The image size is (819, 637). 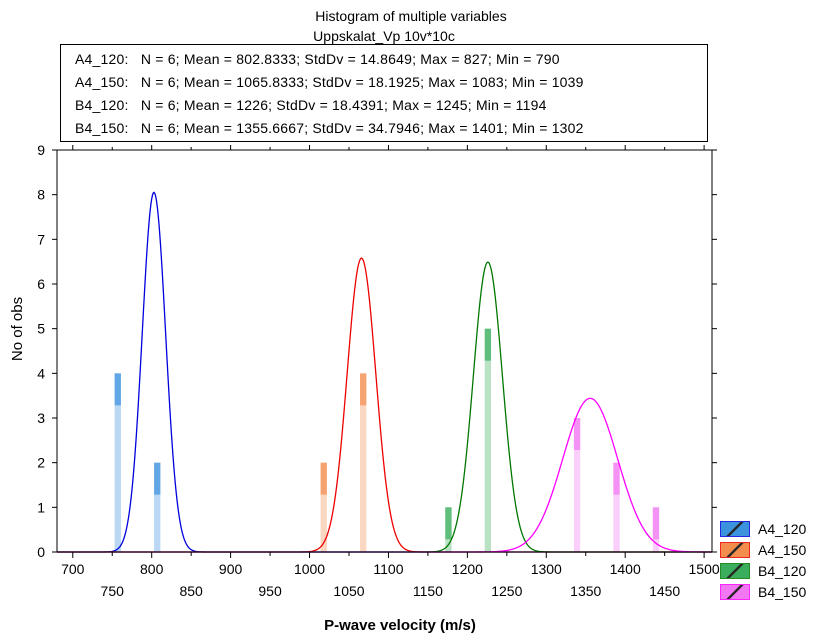 I want to click on legend-label-b4-120: B4_120, so click(x=782, y=570).